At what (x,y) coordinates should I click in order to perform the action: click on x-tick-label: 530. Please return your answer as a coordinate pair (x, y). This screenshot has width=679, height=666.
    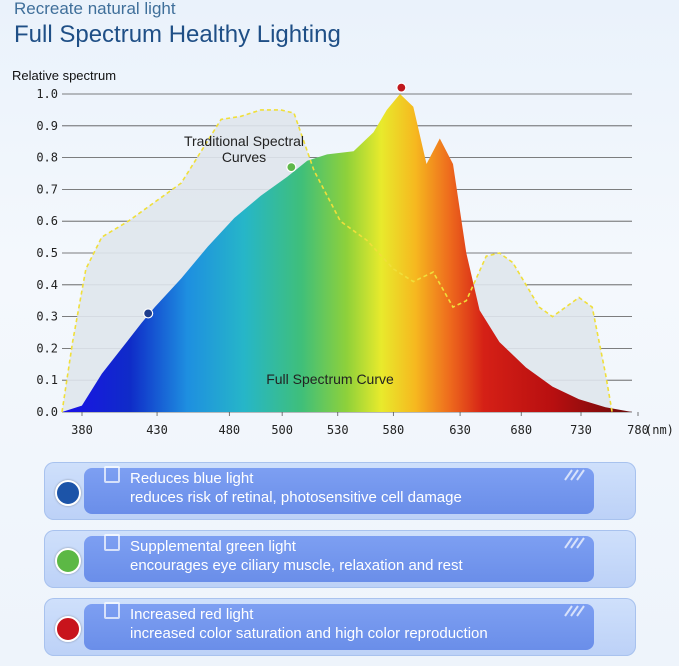
    Looking at the image, I should click on (338, 430).